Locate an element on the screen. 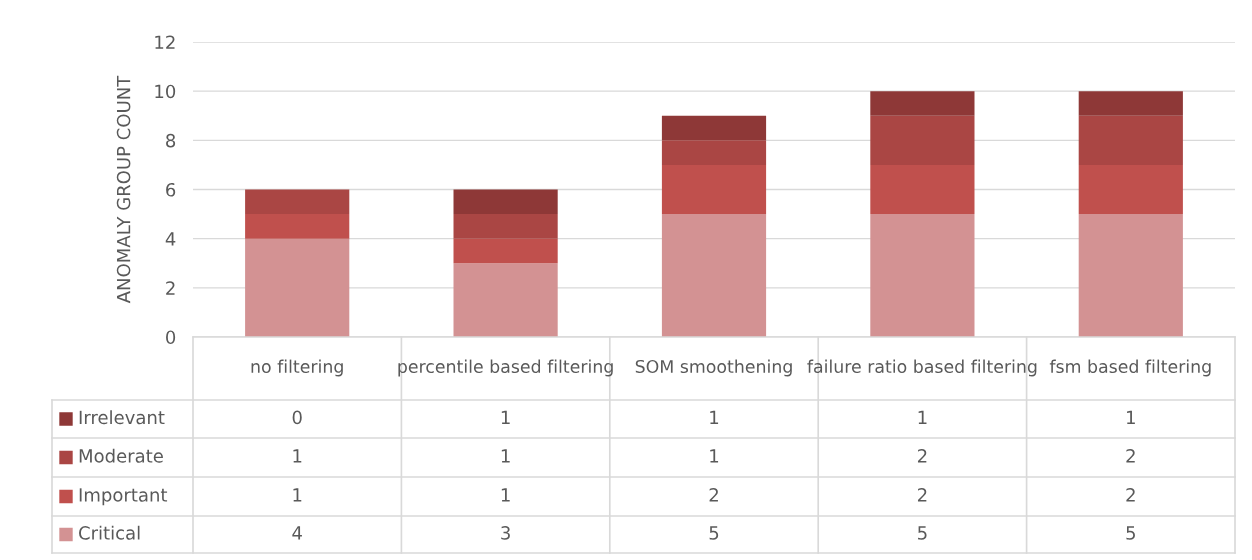  data-label: 0 is located at coordinates (297, 417).